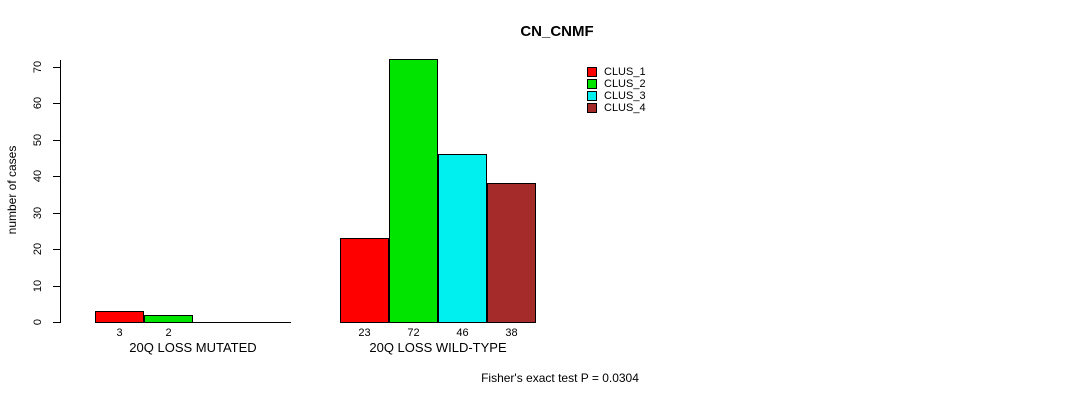 The width and height of the screenshot is (1090, 400). What do you see at coordinates (38, 286) in the screenshot?
I see `y-tick-label: 10` at bounding box center [38, 286].